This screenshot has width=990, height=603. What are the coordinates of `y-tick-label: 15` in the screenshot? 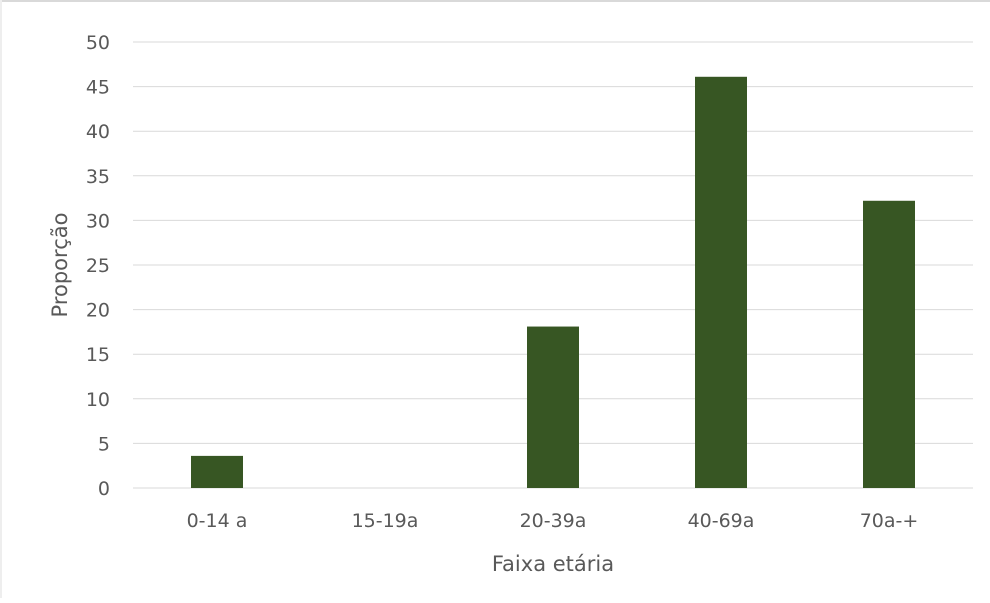 It's located at (98, 355).